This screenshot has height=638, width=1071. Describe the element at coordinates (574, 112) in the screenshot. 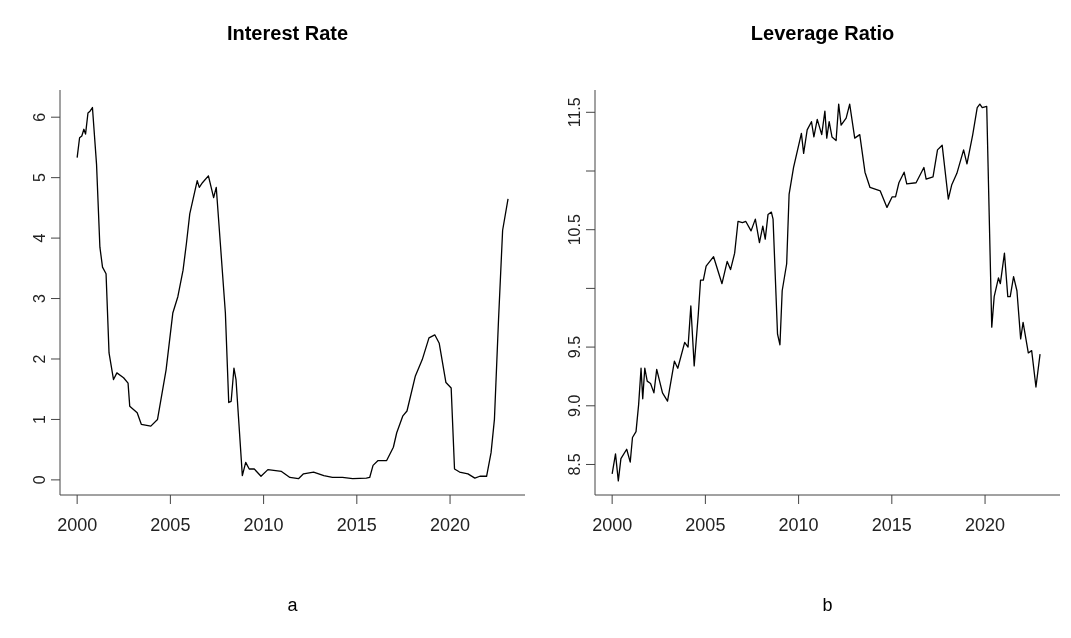

I see `y-tick-label: 11.5` at that location.